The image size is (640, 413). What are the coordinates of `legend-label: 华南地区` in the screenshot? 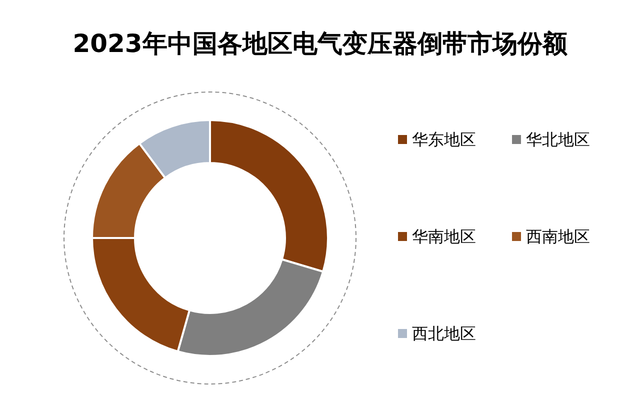 It's located at (444, 236).